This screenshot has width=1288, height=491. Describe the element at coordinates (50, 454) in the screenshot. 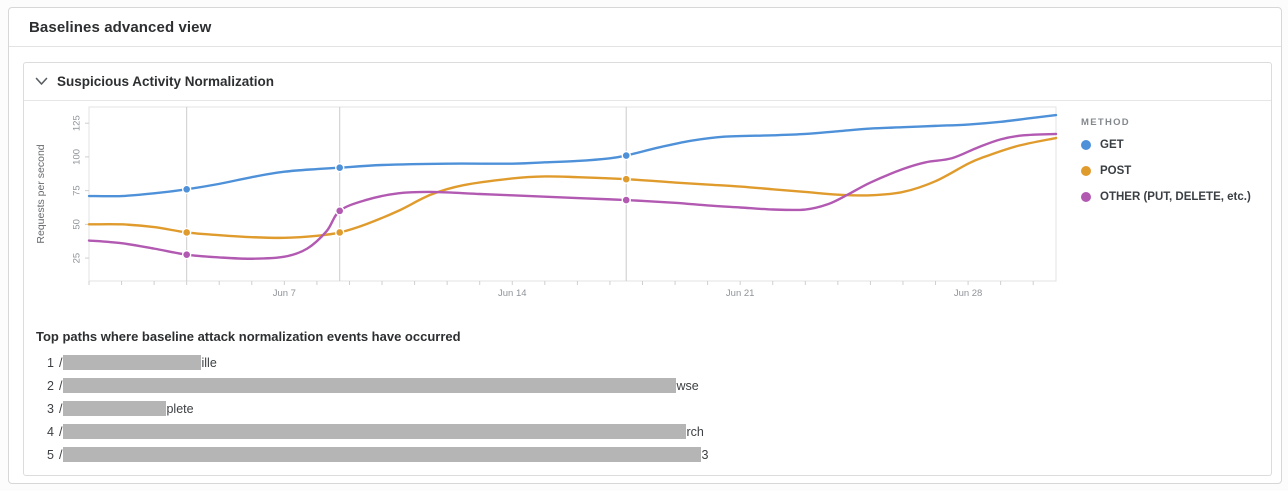

I see `path-rank: 5` at that location.